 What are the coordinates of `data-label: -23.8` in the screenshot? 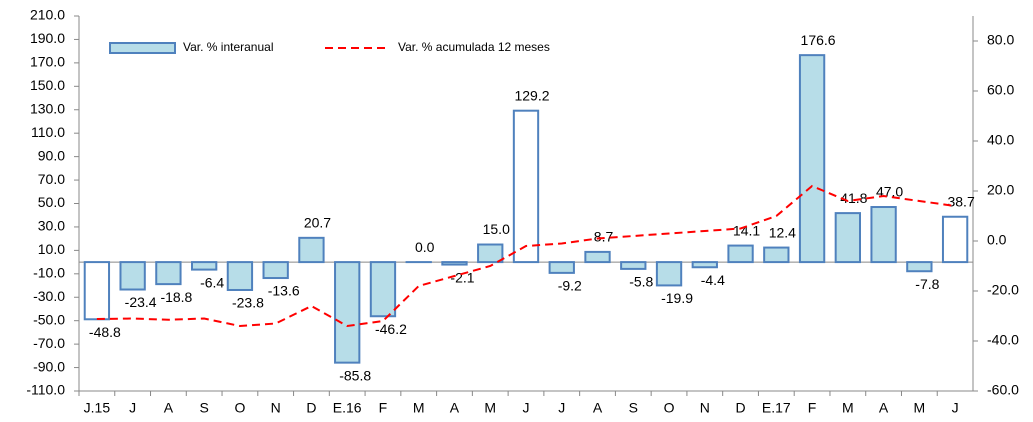 It's located at (248, 303).